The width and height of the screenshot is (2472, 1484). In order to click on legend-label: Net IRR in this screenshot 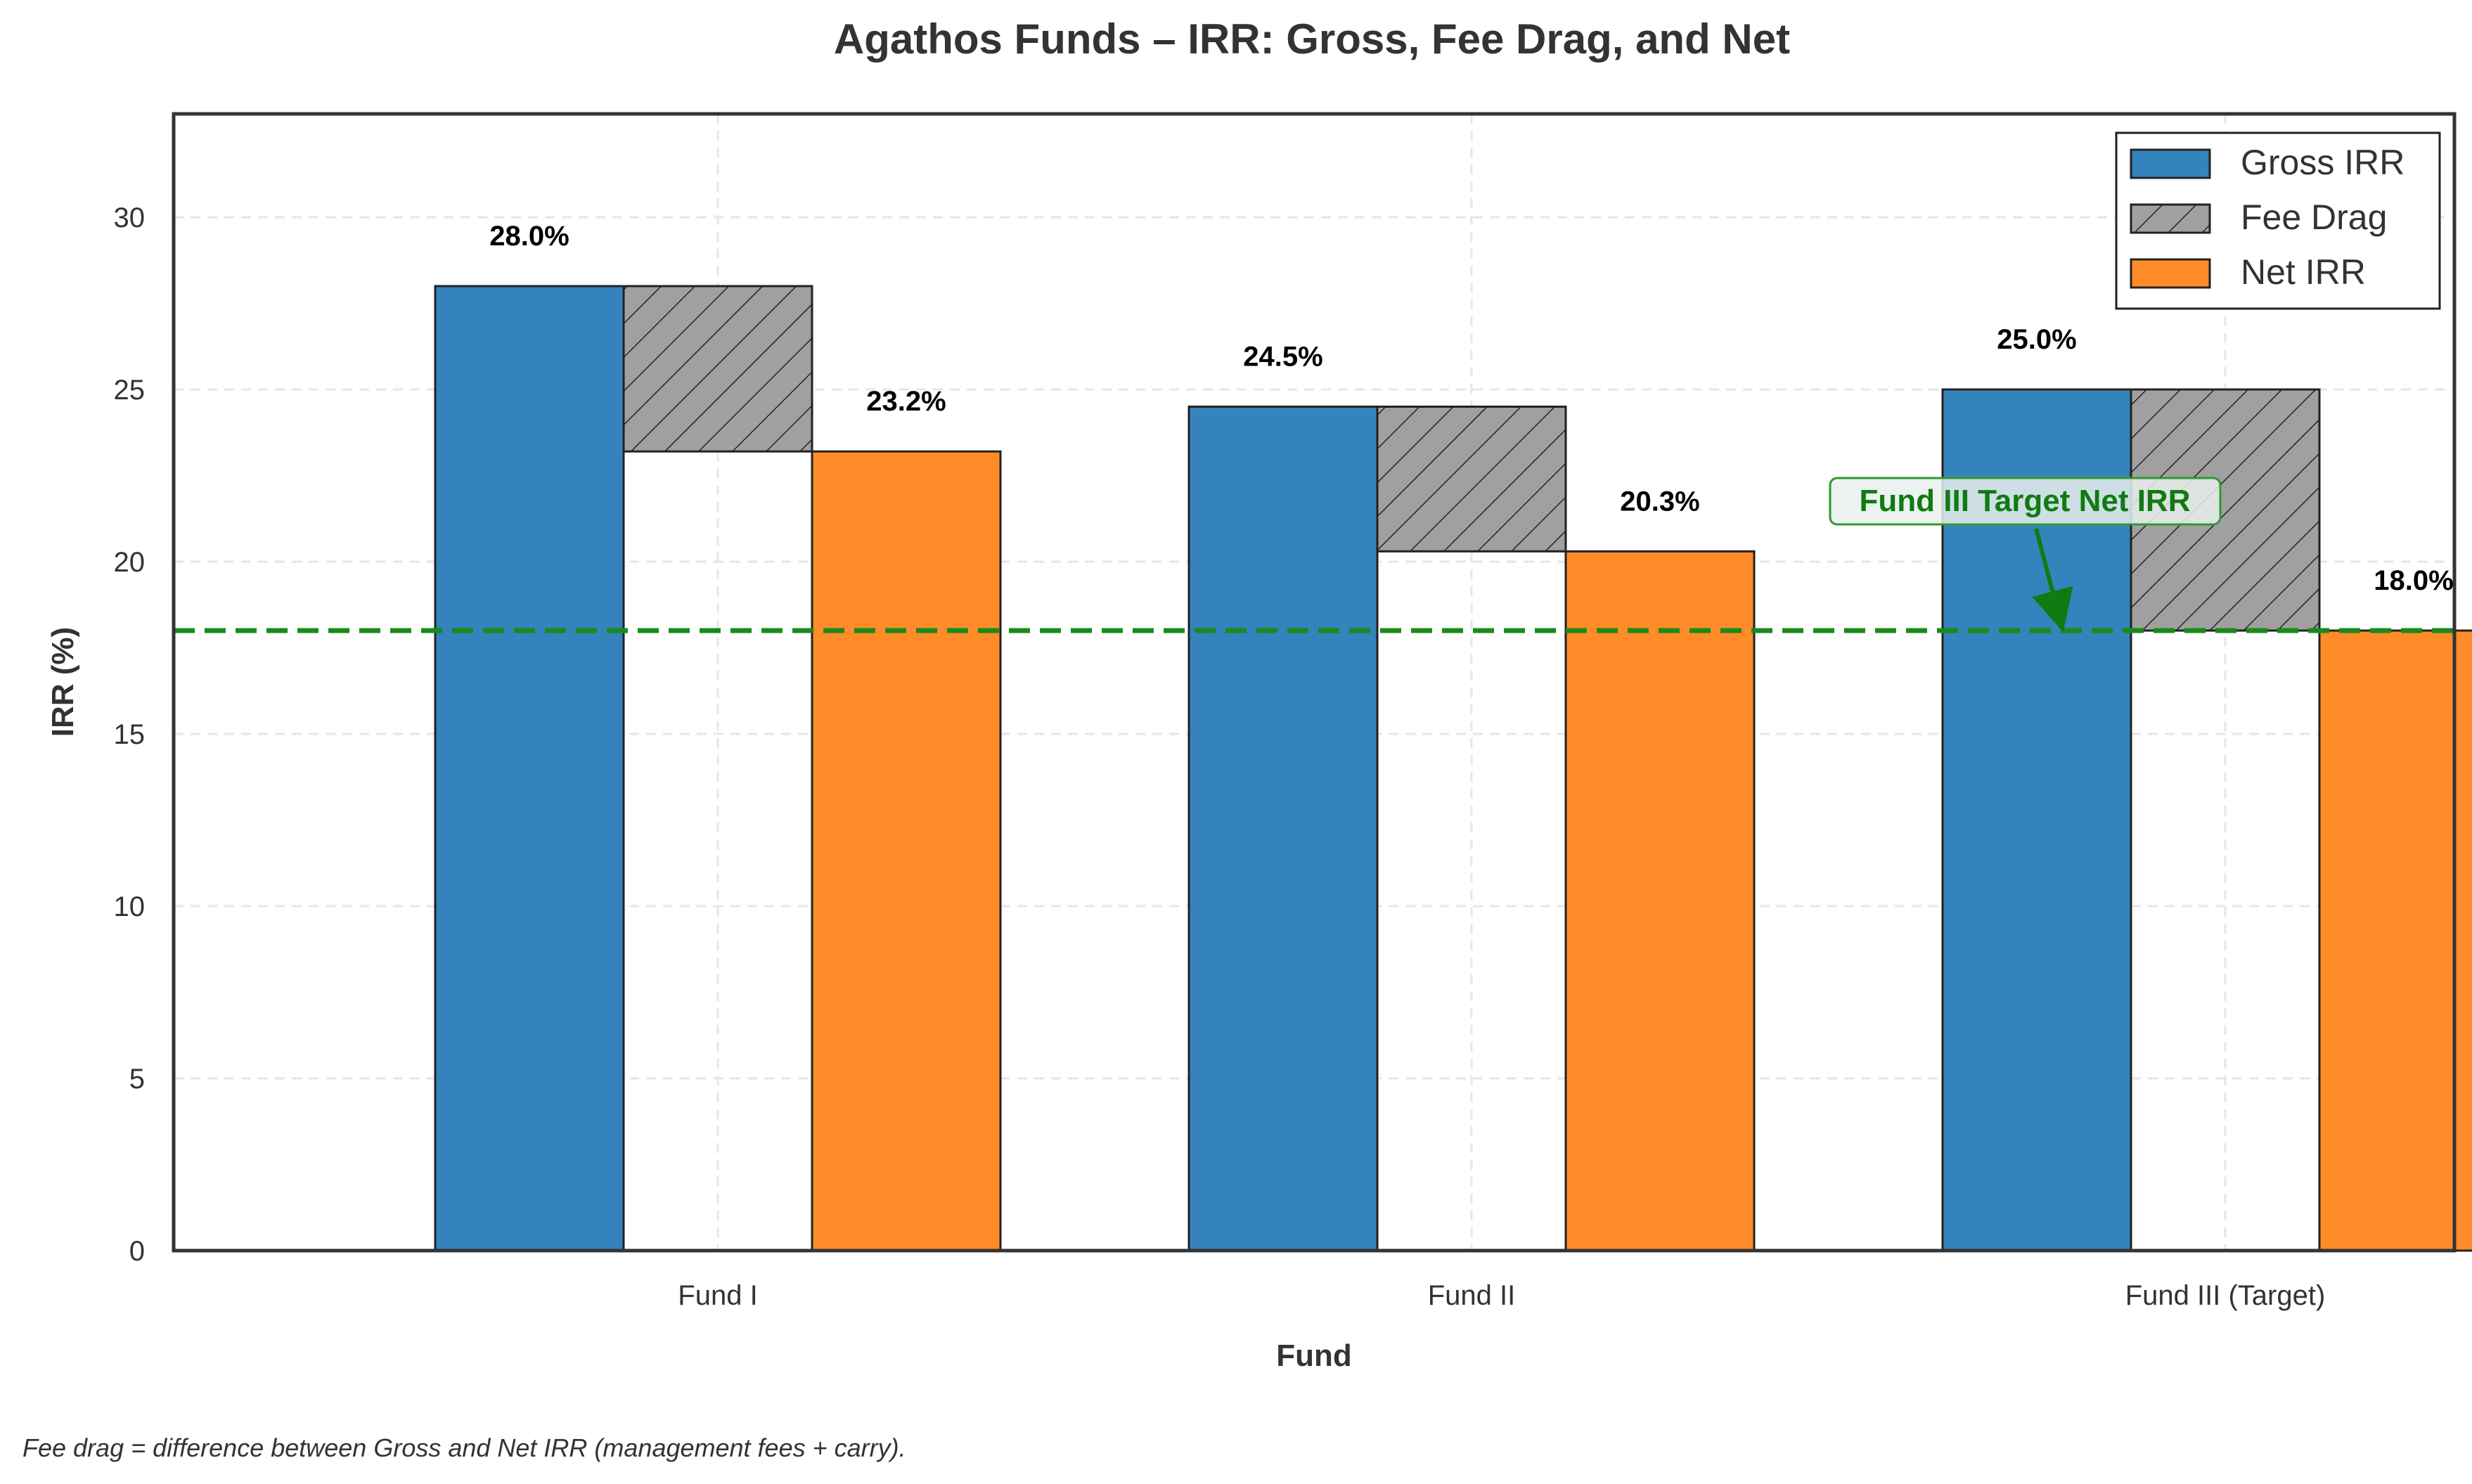, I will do `click(2304, 272)`.